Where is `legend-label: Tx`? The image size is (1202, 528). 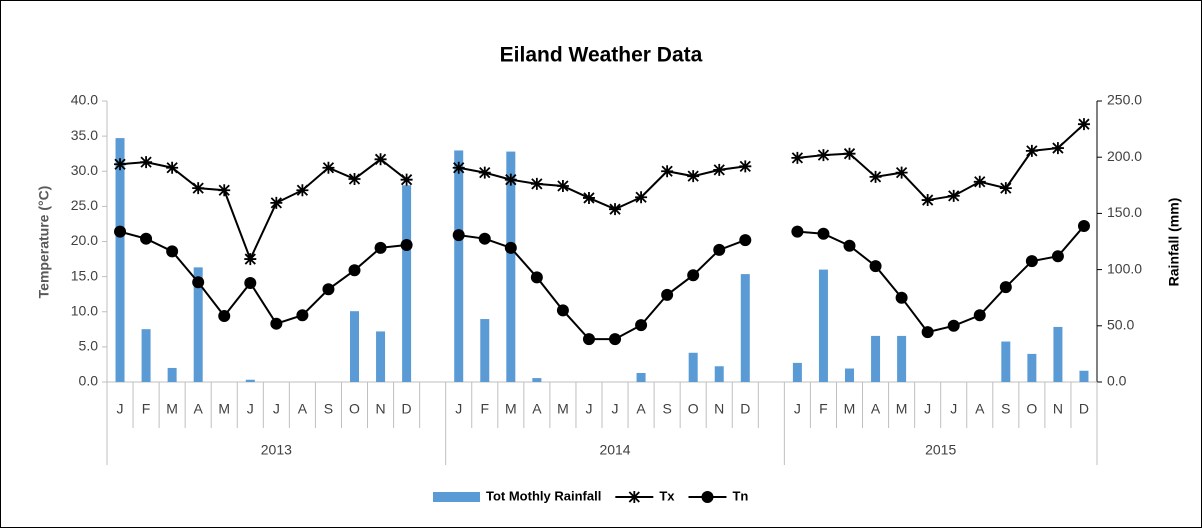 legend-label: Tx is located at coordinates (667, 495).